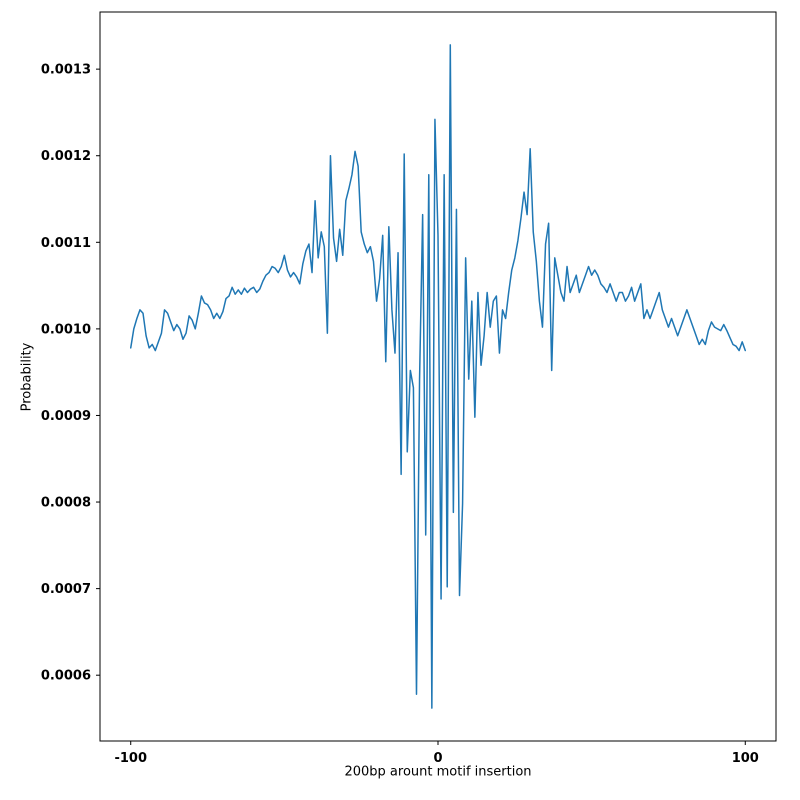 This screenshot has width=800, height=800. I want to click on x-tick-label: 100, so click(745, 758).